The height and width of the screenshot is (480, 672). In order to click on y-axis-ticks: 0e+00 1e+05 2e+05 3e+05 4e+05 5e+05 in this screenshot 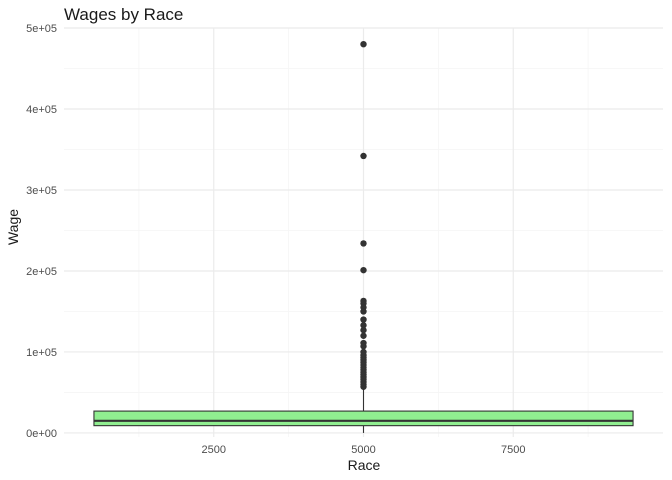, I will do `click(41, 231)`.